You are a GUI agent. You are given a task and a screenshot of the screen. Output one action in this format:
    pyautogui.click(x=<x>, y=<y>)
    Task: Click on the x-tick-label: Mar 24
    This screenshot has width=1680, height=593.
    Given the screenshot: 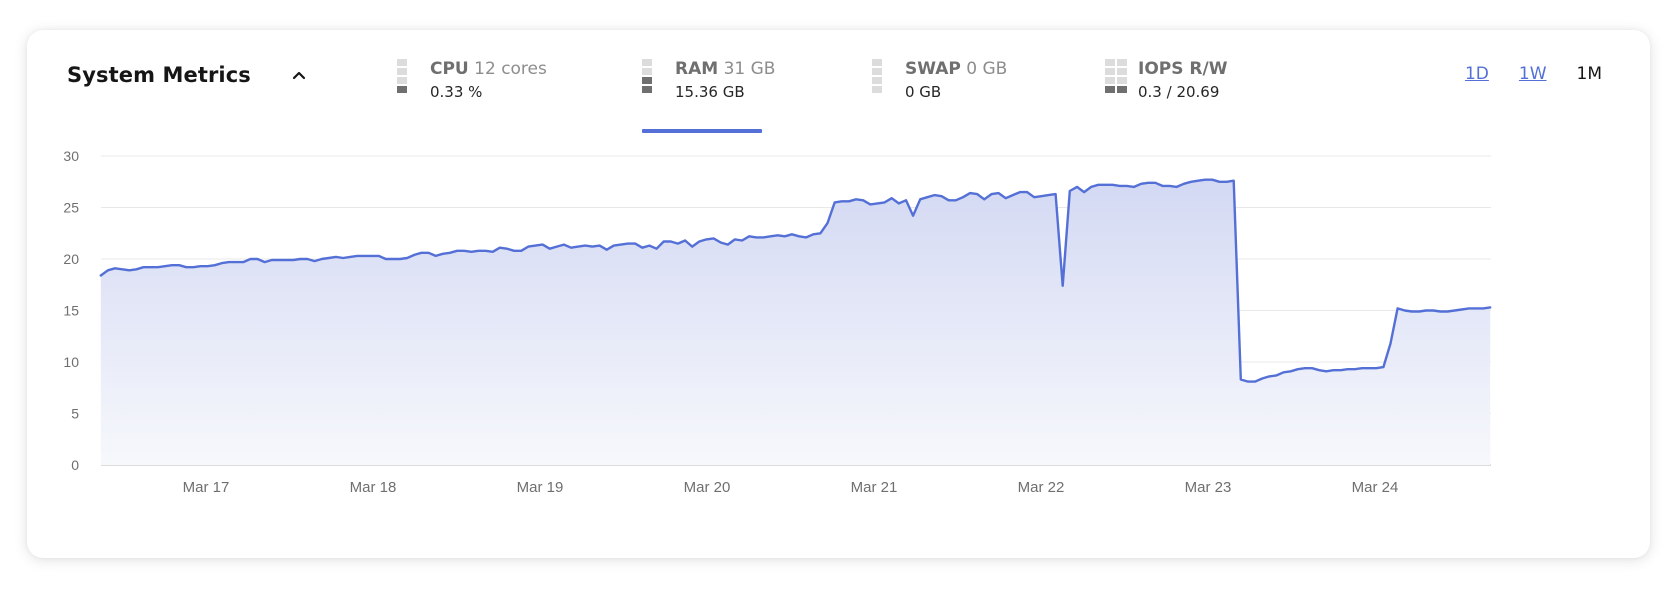 What is the action you would take?
    pyautogui.click(x=1375, y=487)
    